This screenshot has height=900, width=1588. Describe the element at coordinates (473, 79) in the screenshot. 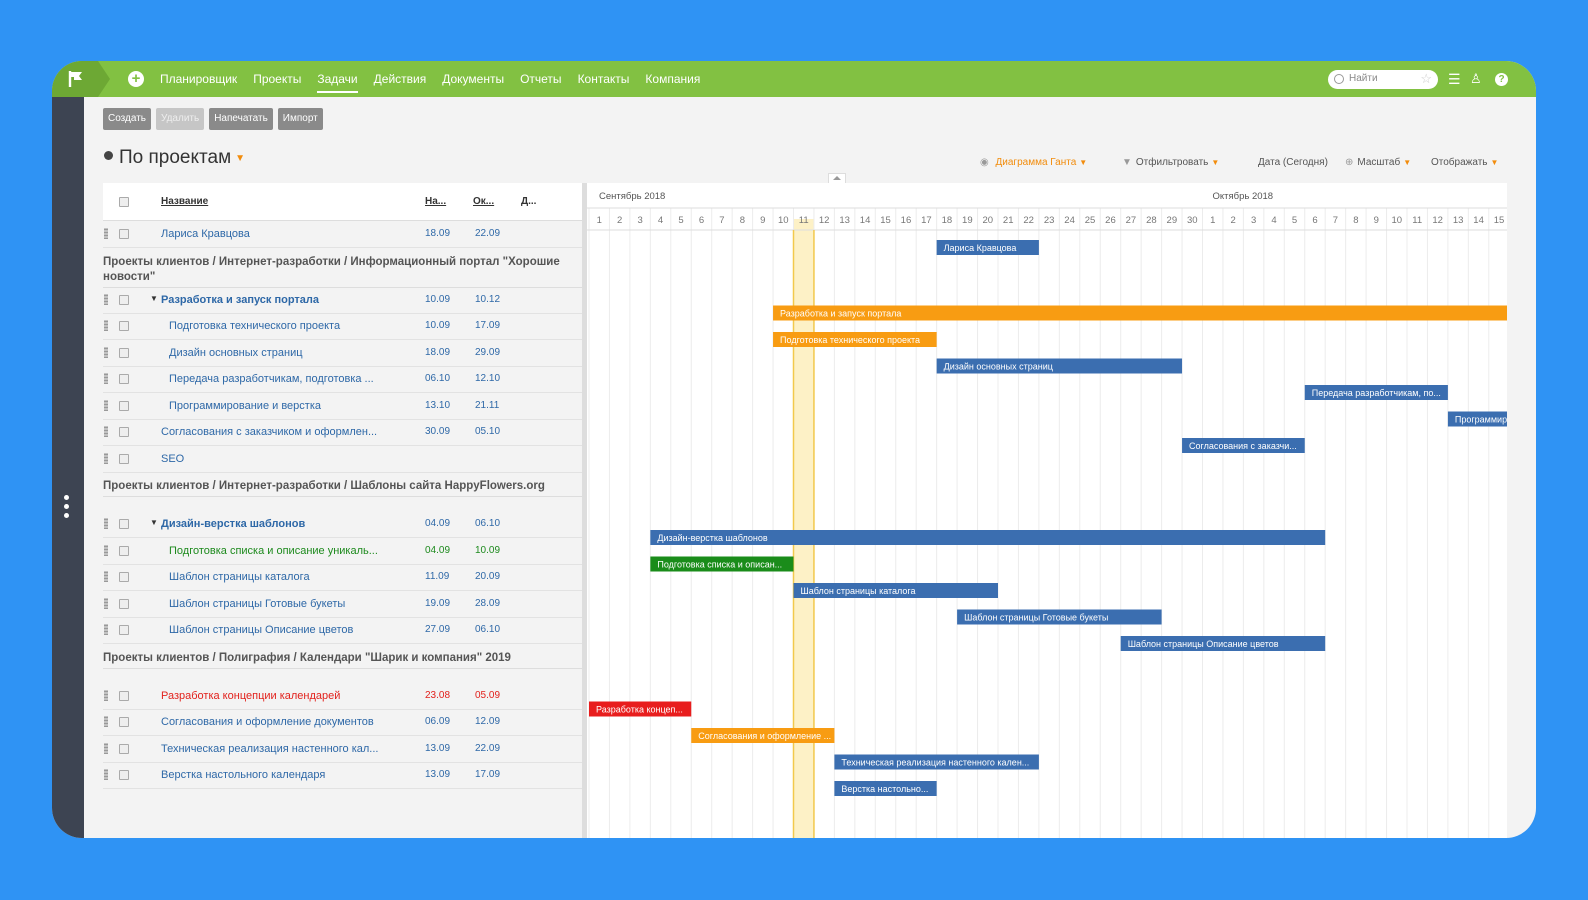

I see `nav-item-4: Документы` at that location.